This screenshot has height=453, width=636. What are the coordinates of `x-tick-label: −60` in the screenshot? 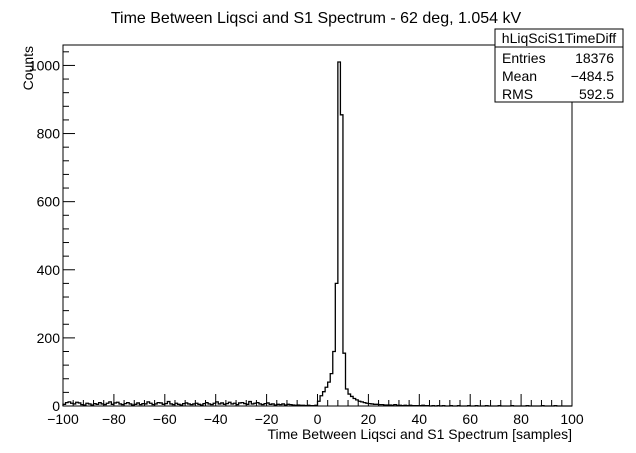 It's located at (165, 419).